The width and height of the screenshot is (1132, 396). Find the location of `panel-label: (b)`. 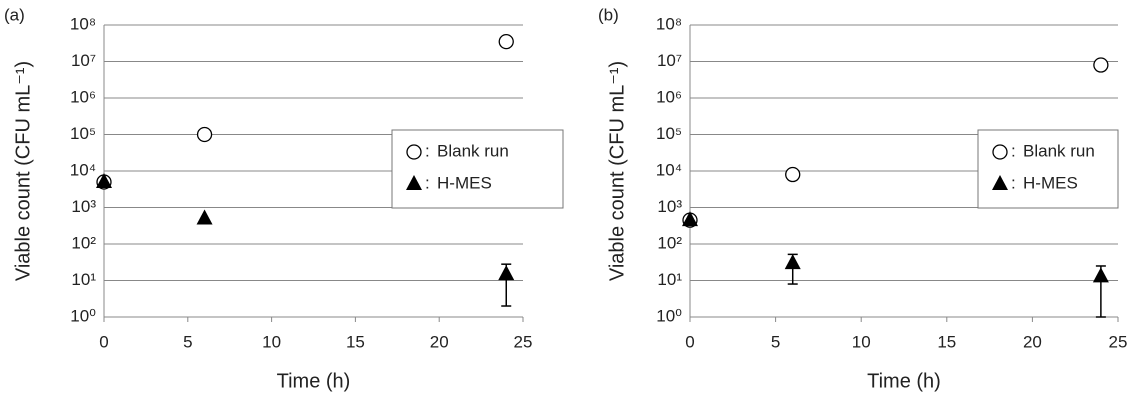

panel-label: (b) is located at coordinates (608, 14).